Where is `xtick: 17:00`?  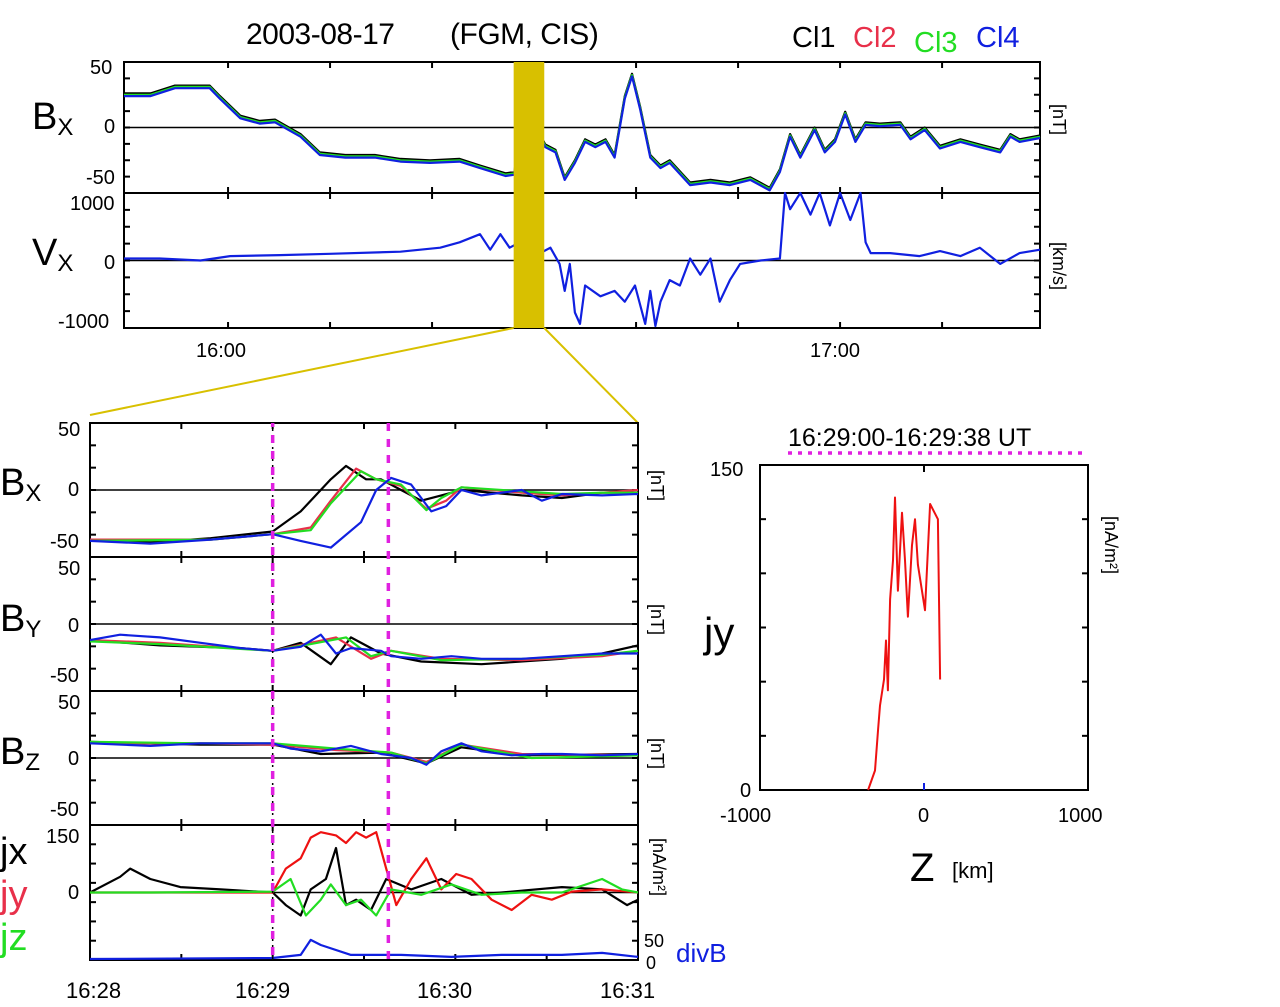
xtick: 17:00 is located at coordinates (835, 351).